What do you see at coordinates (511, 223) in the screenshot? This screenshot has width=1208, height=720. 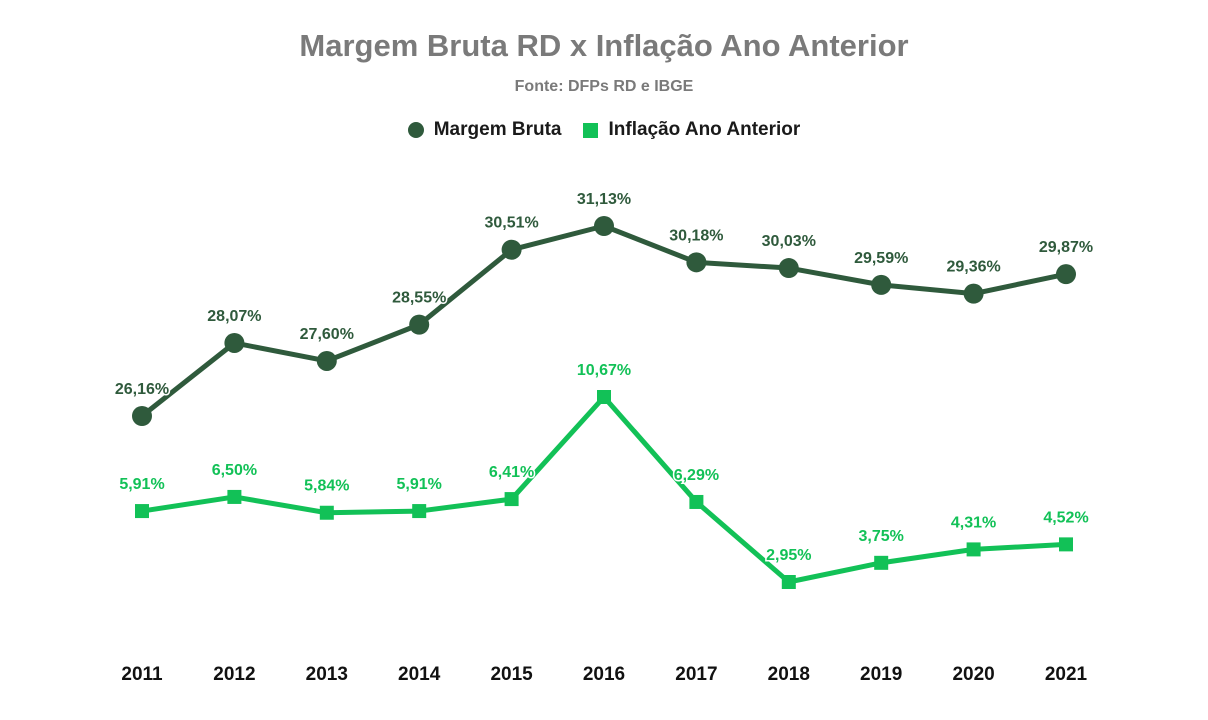 I see `margem-bruta-data-label-2015: 30,51%` at bounding box center [511, 223].